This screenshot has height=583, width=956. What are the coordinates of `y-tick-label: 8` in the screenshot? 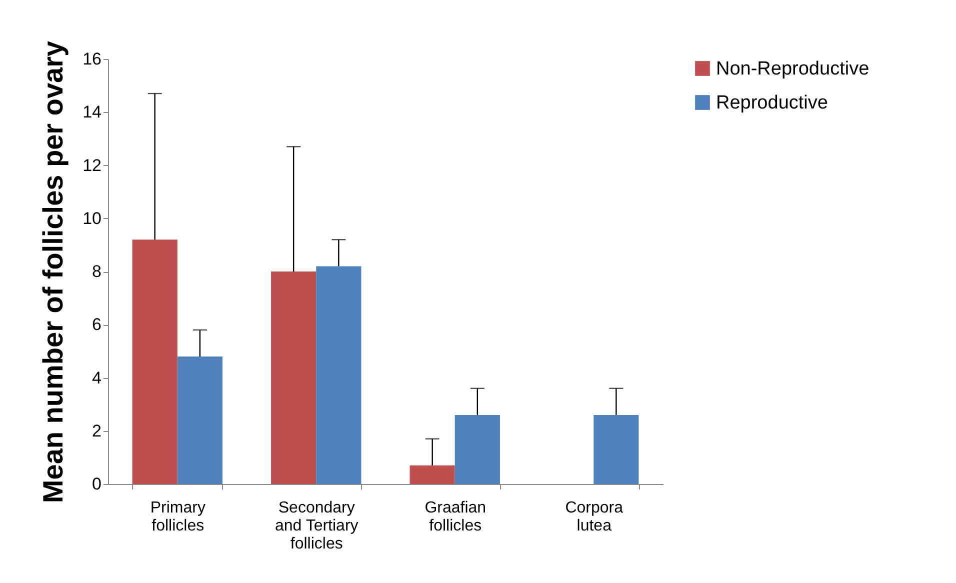 It's located at (97, 271).